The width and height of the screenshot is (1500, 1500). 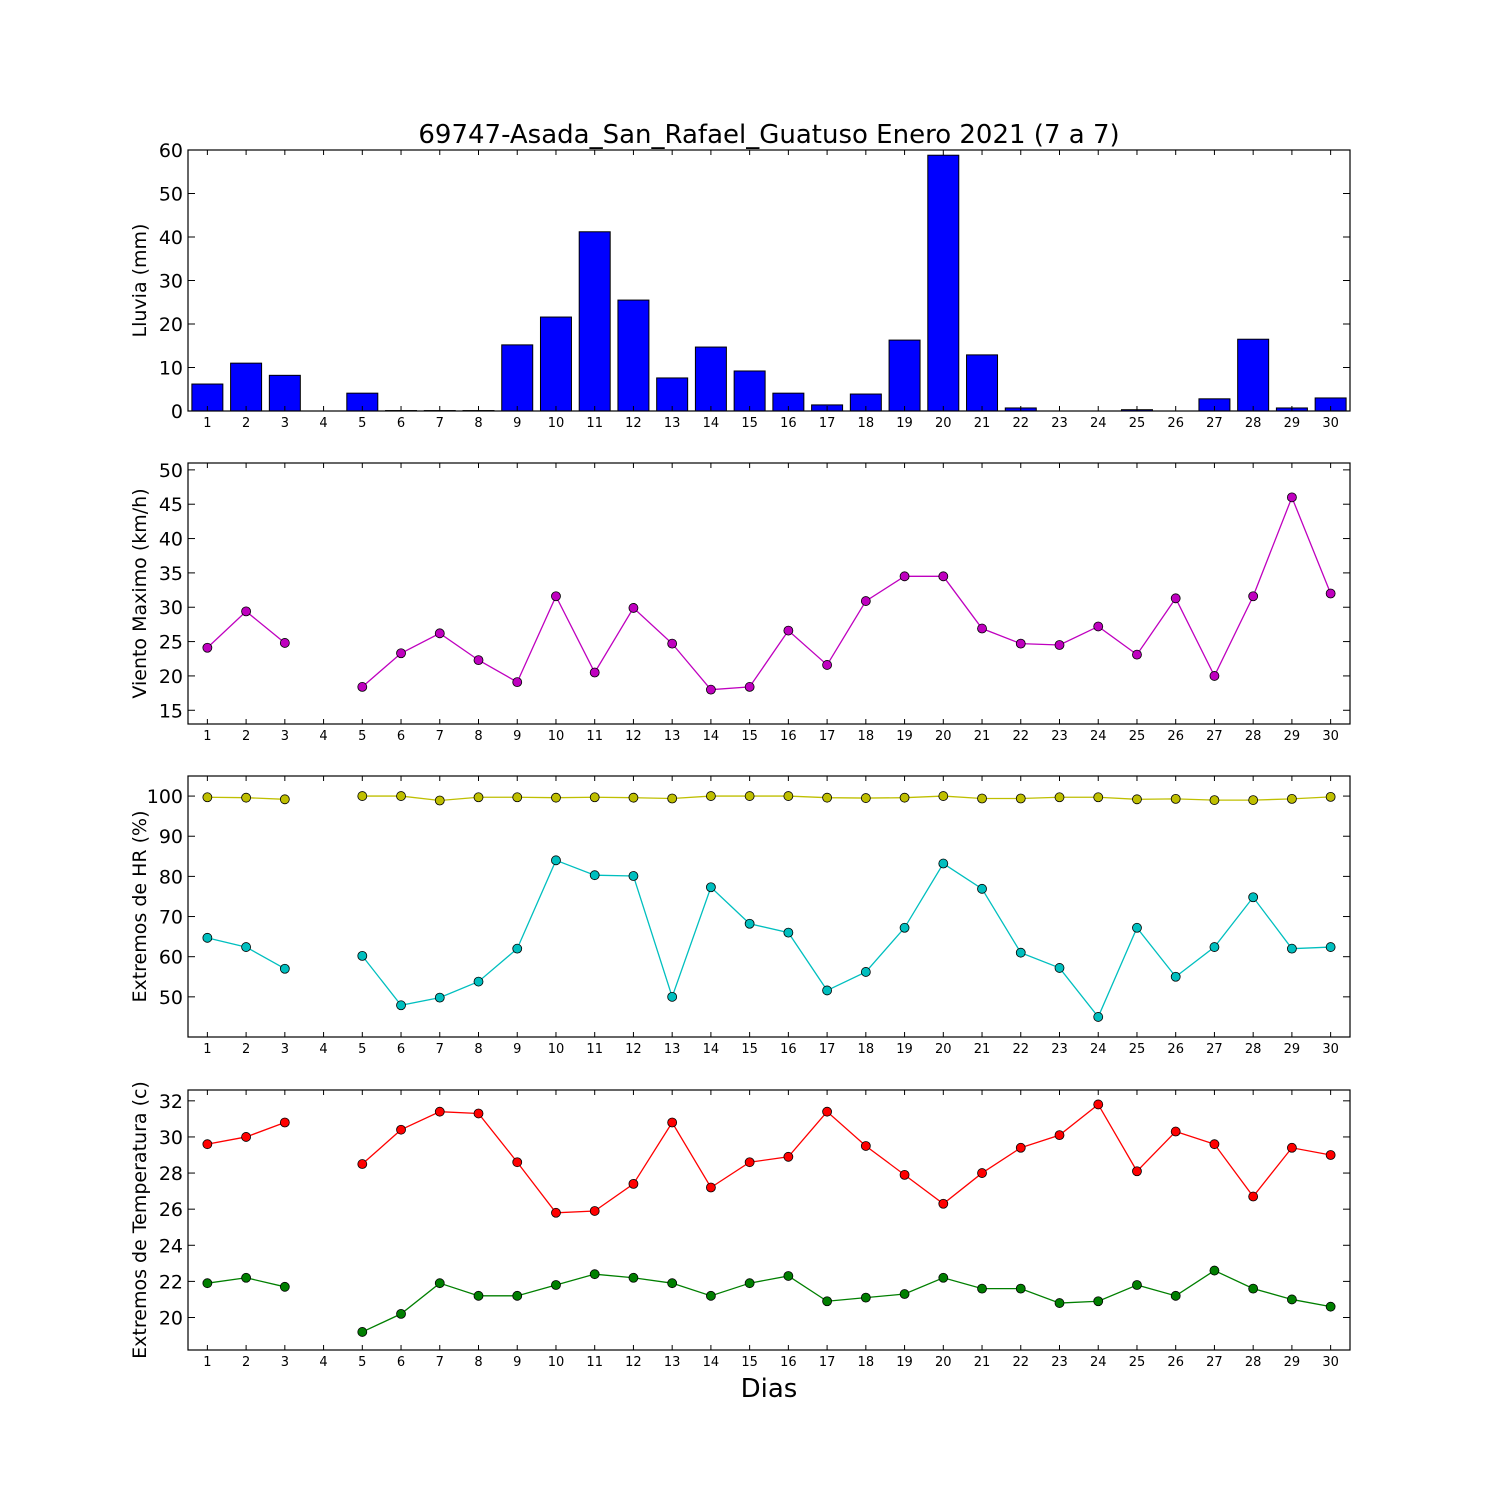 I want to click on x-tick-label: 29, so click(x=1292, y=736).